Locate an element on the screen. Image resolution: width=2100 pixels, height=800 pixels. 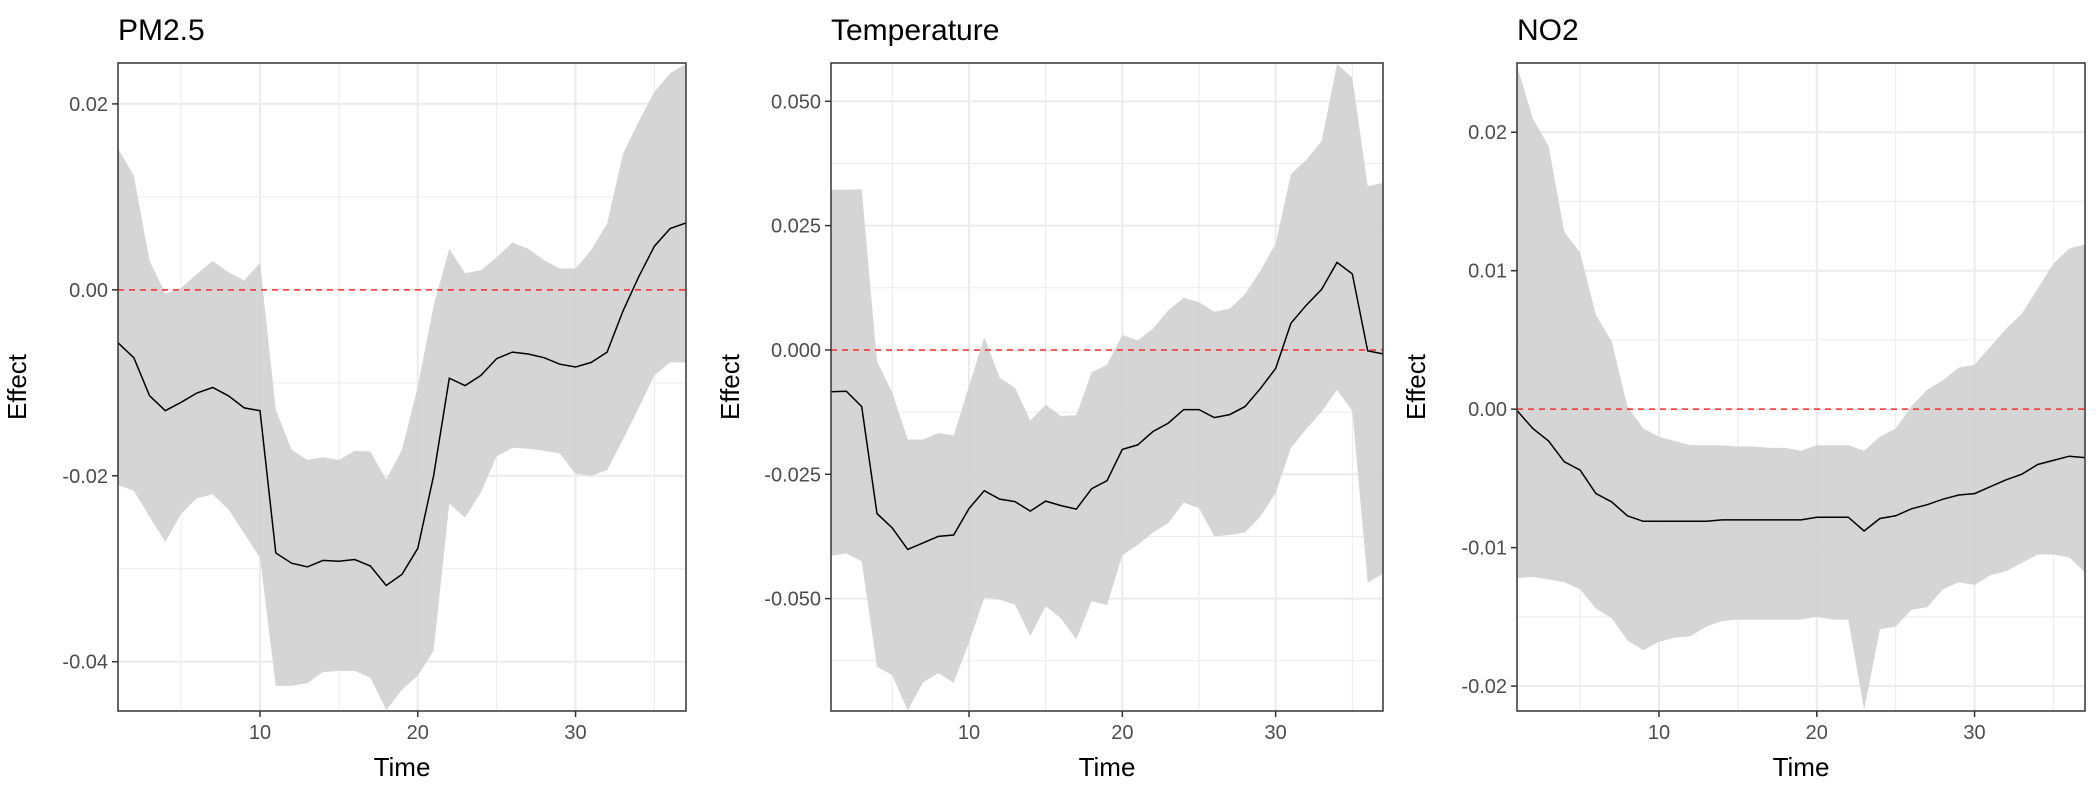
y-tick-label: -0.01 is located at coordinates (1484, 549).